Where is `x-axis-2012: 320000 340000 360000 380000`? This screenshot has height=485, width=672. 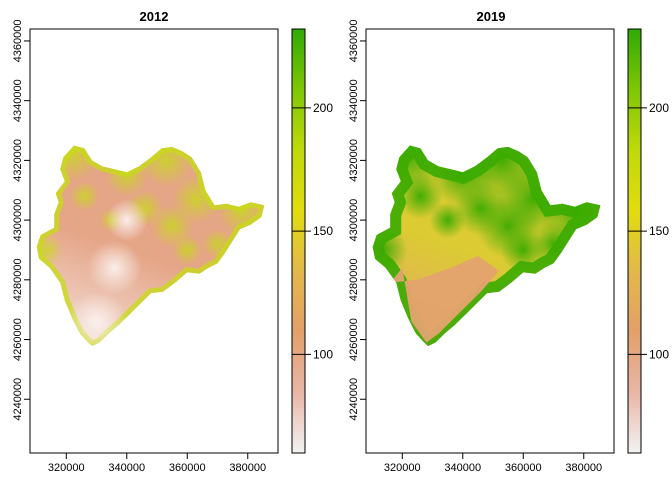 x-axis-2012: 320000 340000 360000 380000 is located at coordinates (157, 463).